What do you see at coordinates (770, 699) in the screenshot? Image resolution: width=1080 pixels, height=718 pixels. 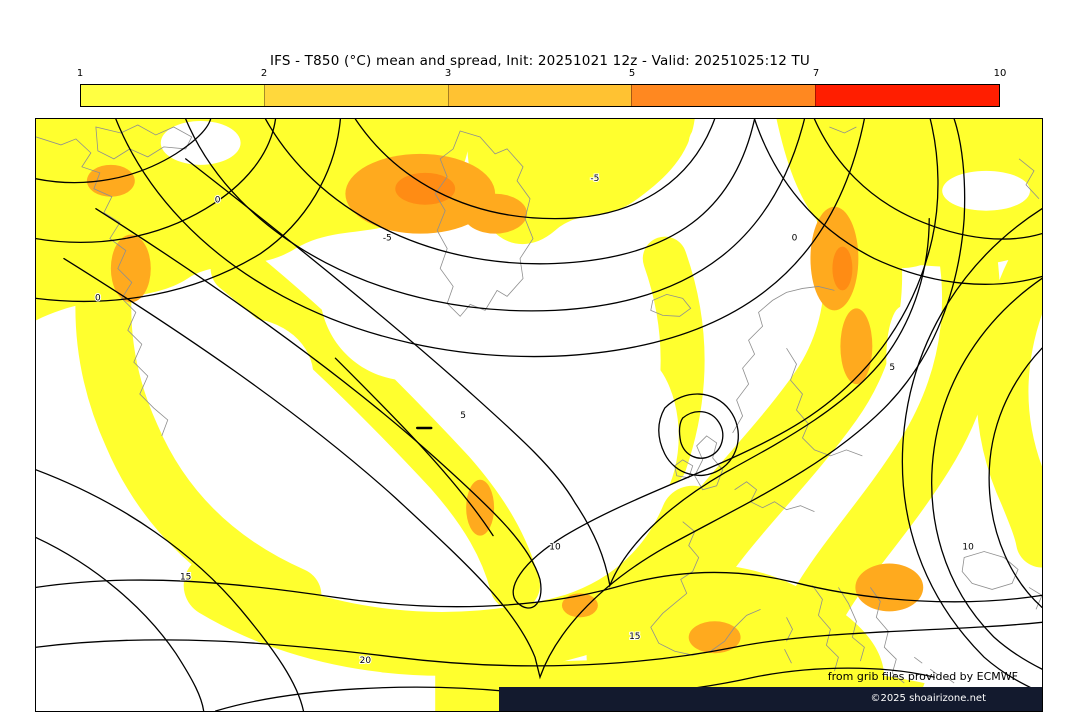 I see `copyright-band: ©2025 shoairizone.net` at bounding box center [770, 699].